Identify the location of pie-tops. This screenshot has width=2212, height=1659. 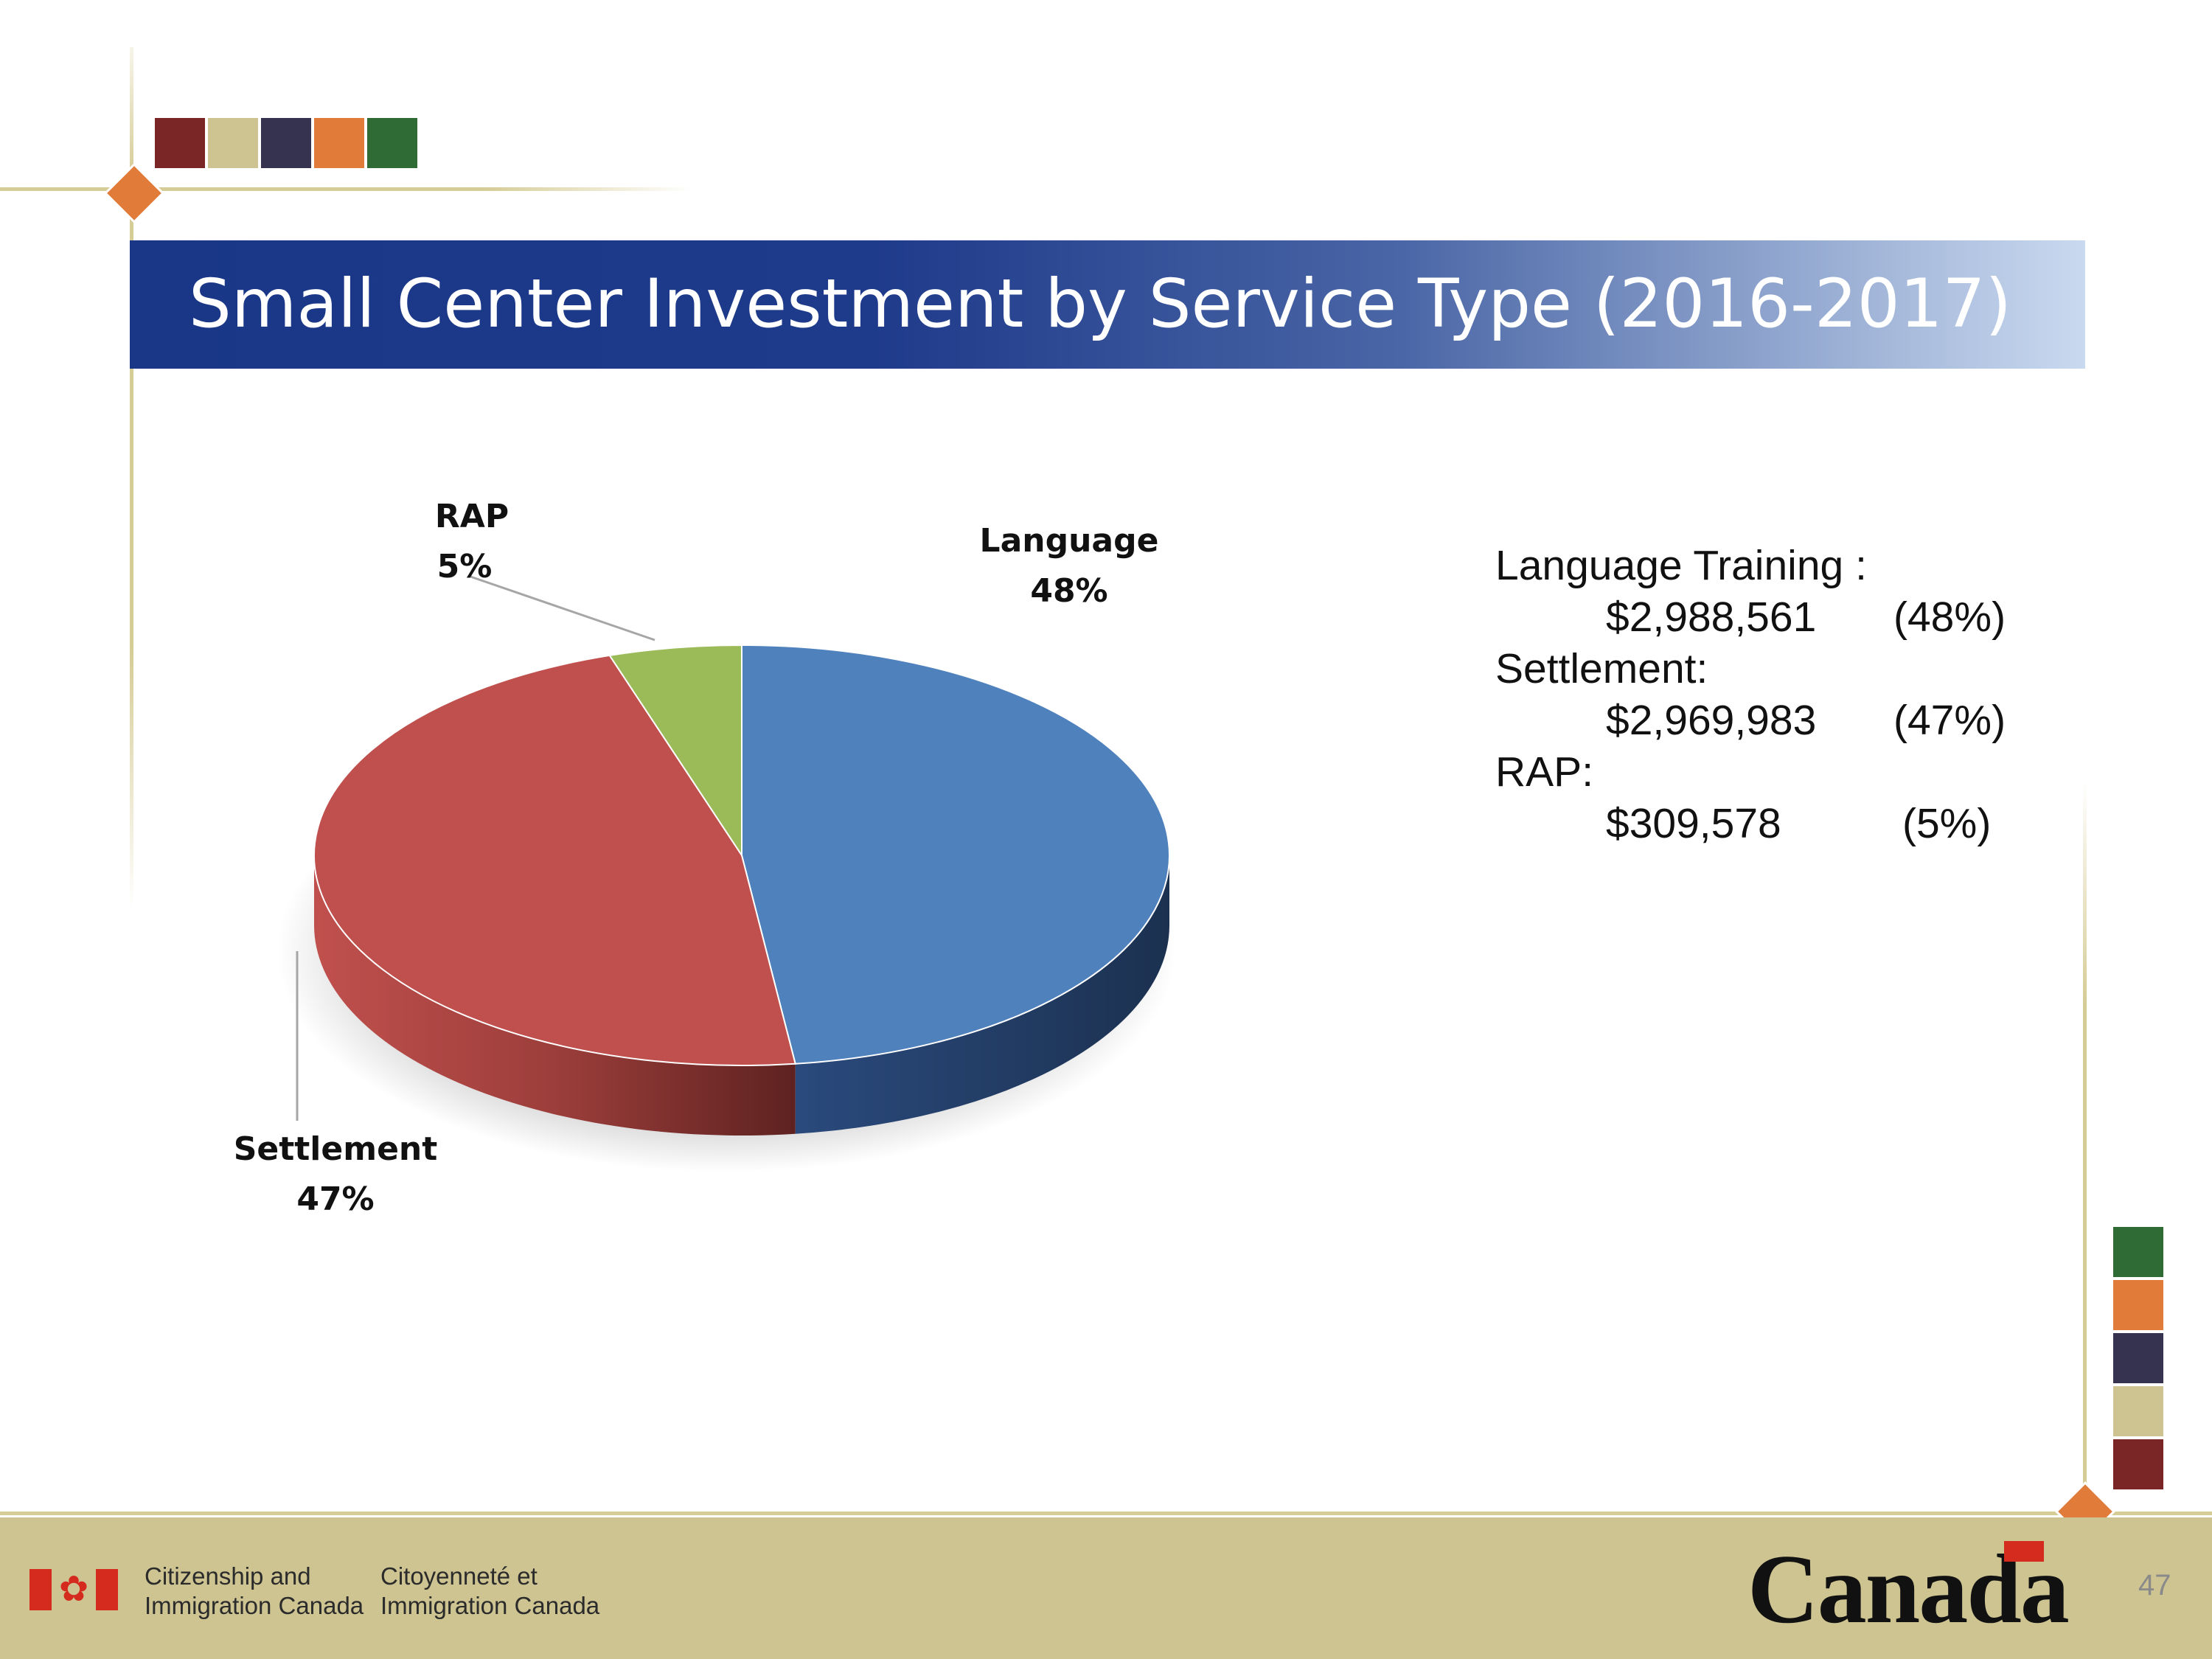
(741, 855).